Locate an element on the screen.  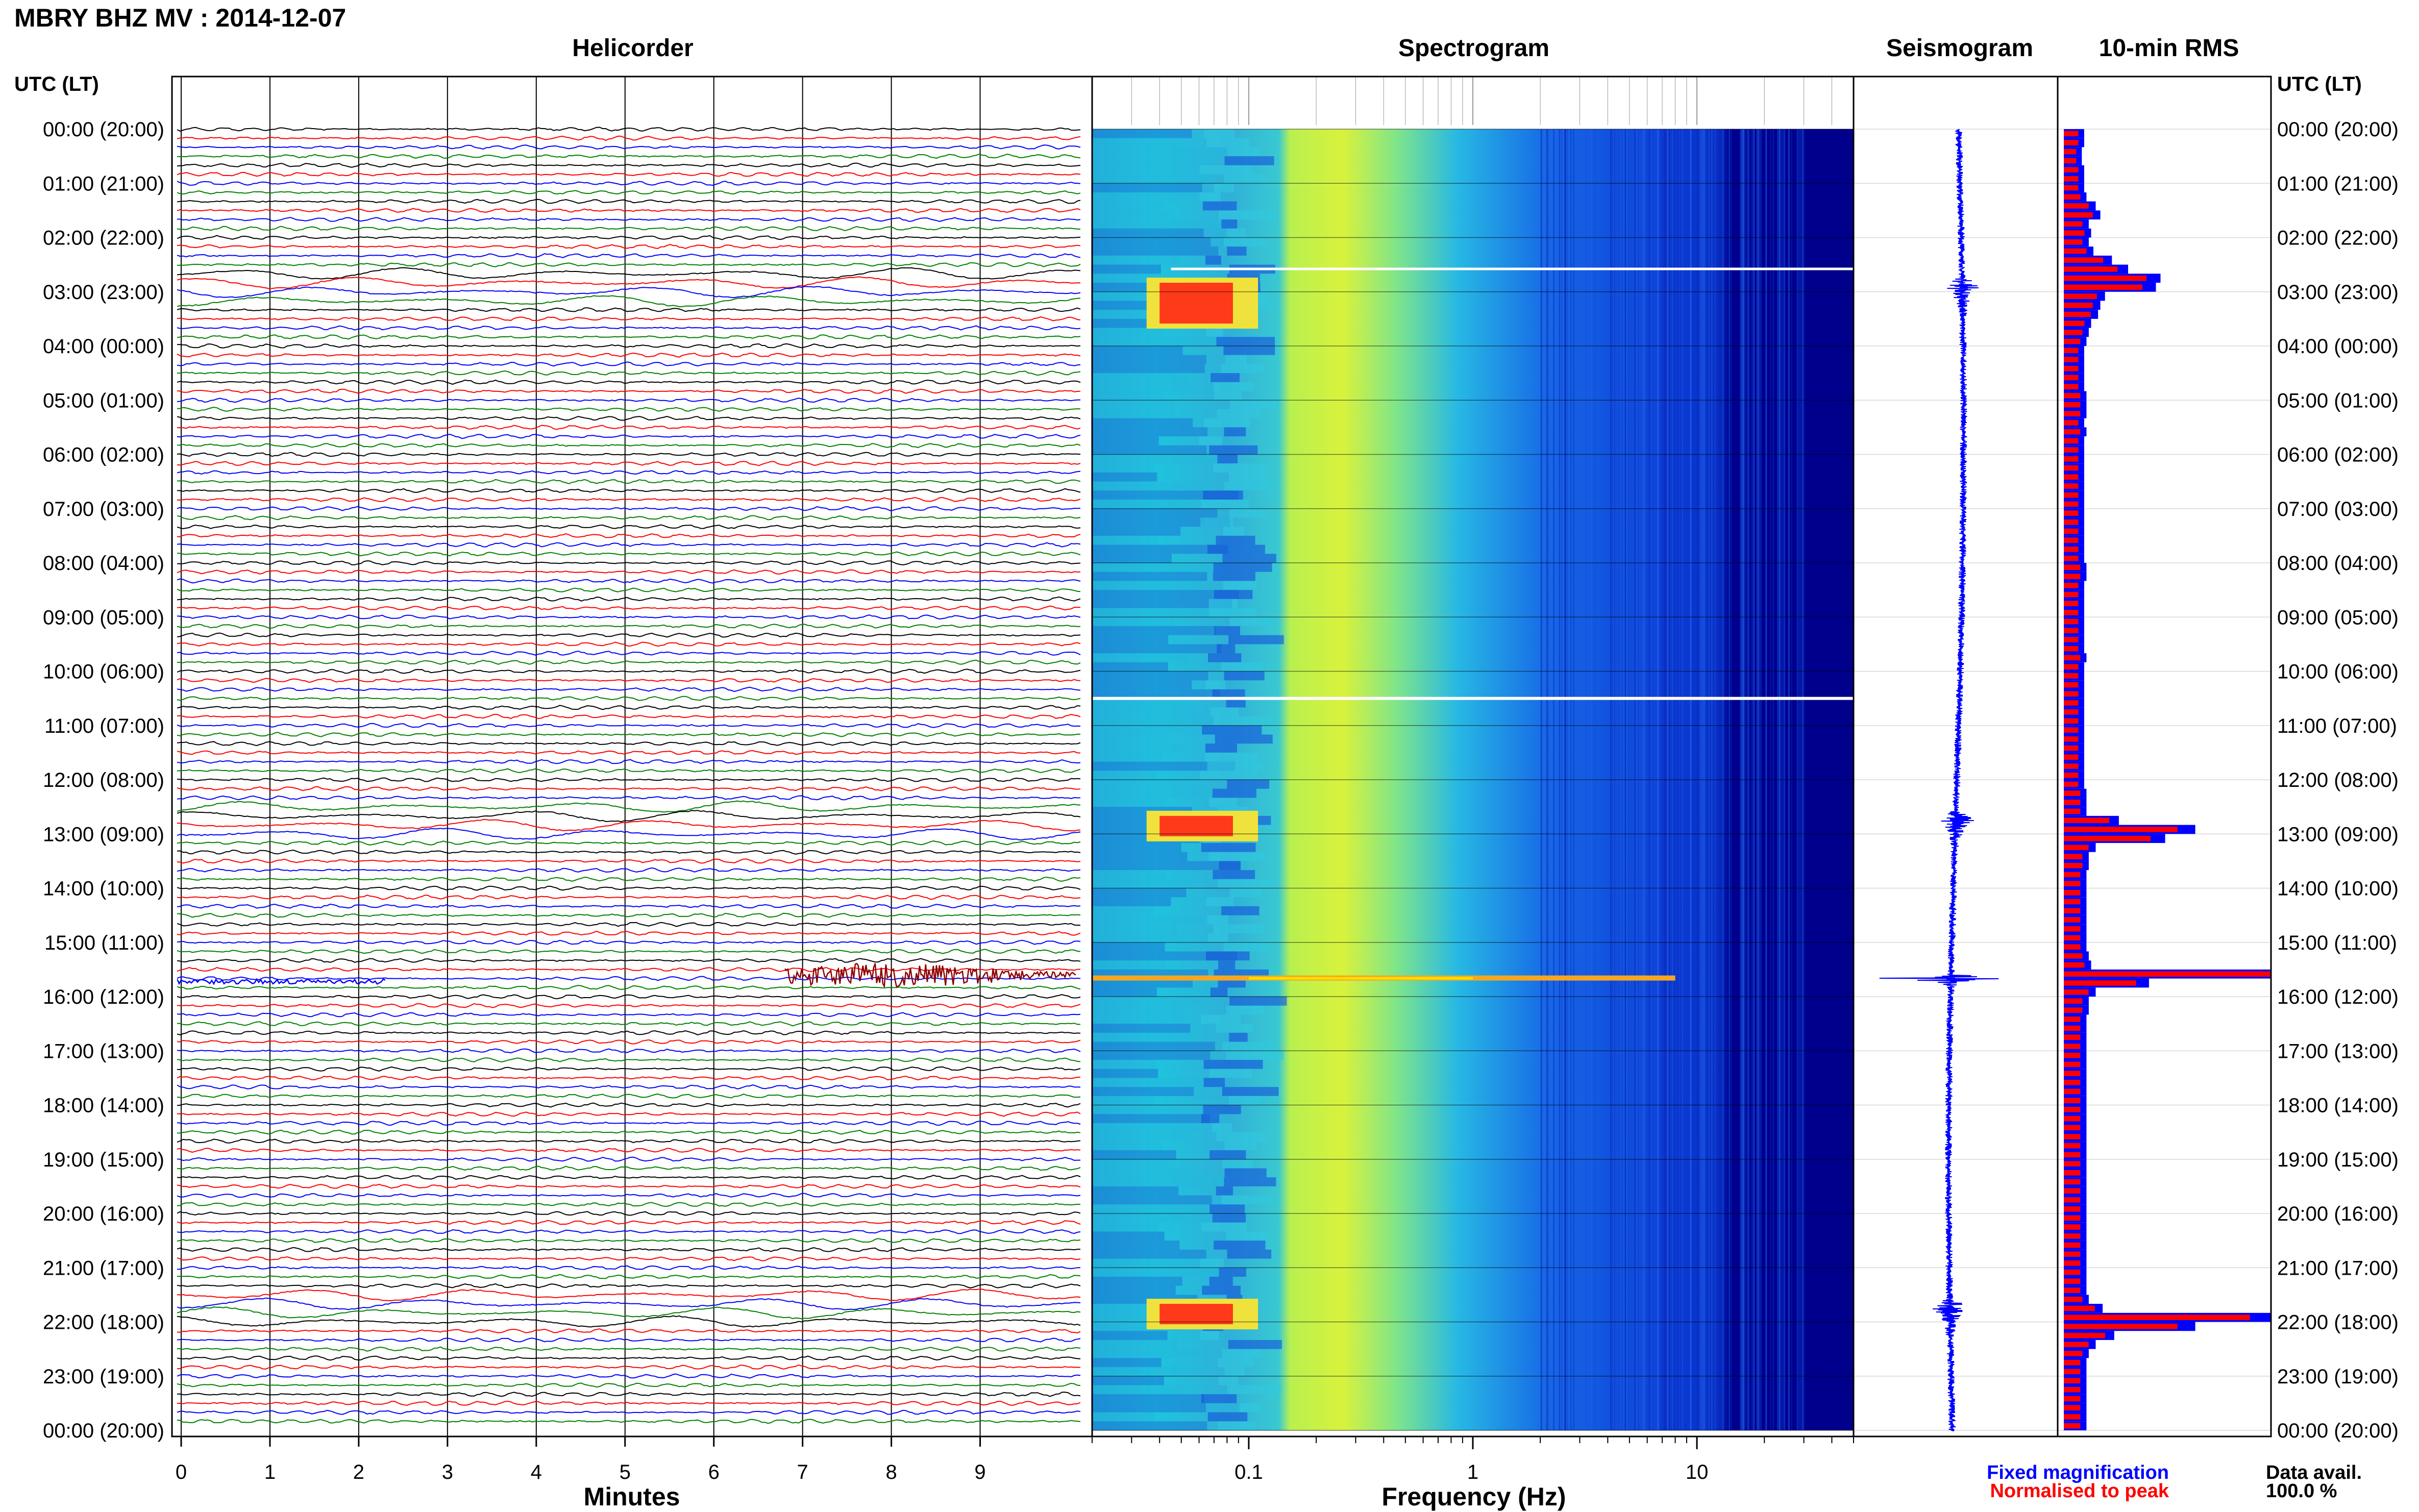
time-label: 09:00 (05:00) is located at coordinates (103, 617).